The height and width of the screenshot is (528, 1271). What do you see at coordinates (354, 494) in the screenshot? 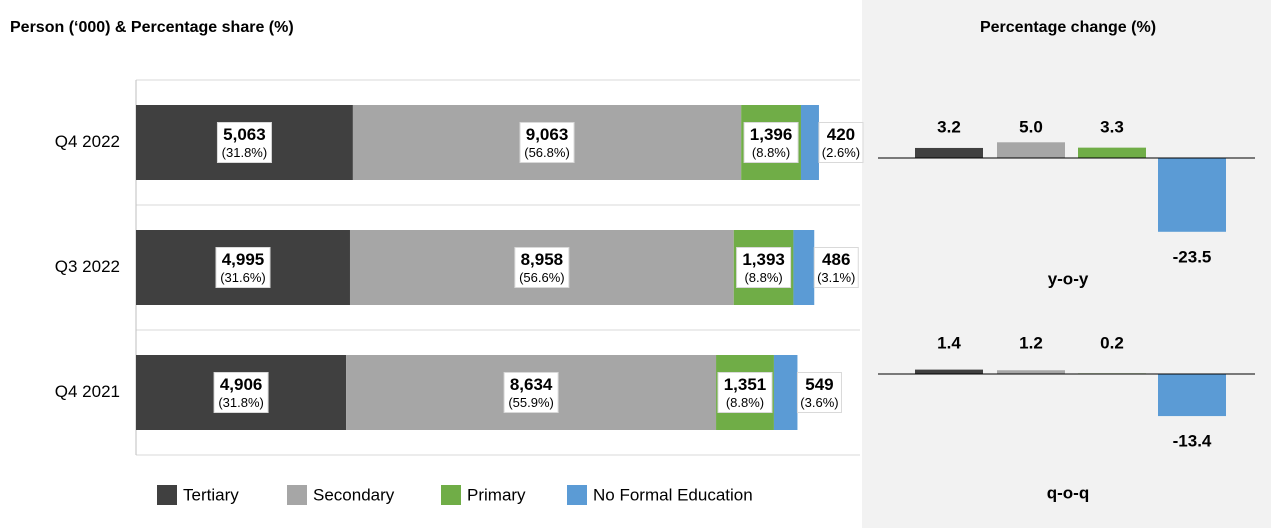
I see `legend-label: Secondary` at bounding box center [354, 494].